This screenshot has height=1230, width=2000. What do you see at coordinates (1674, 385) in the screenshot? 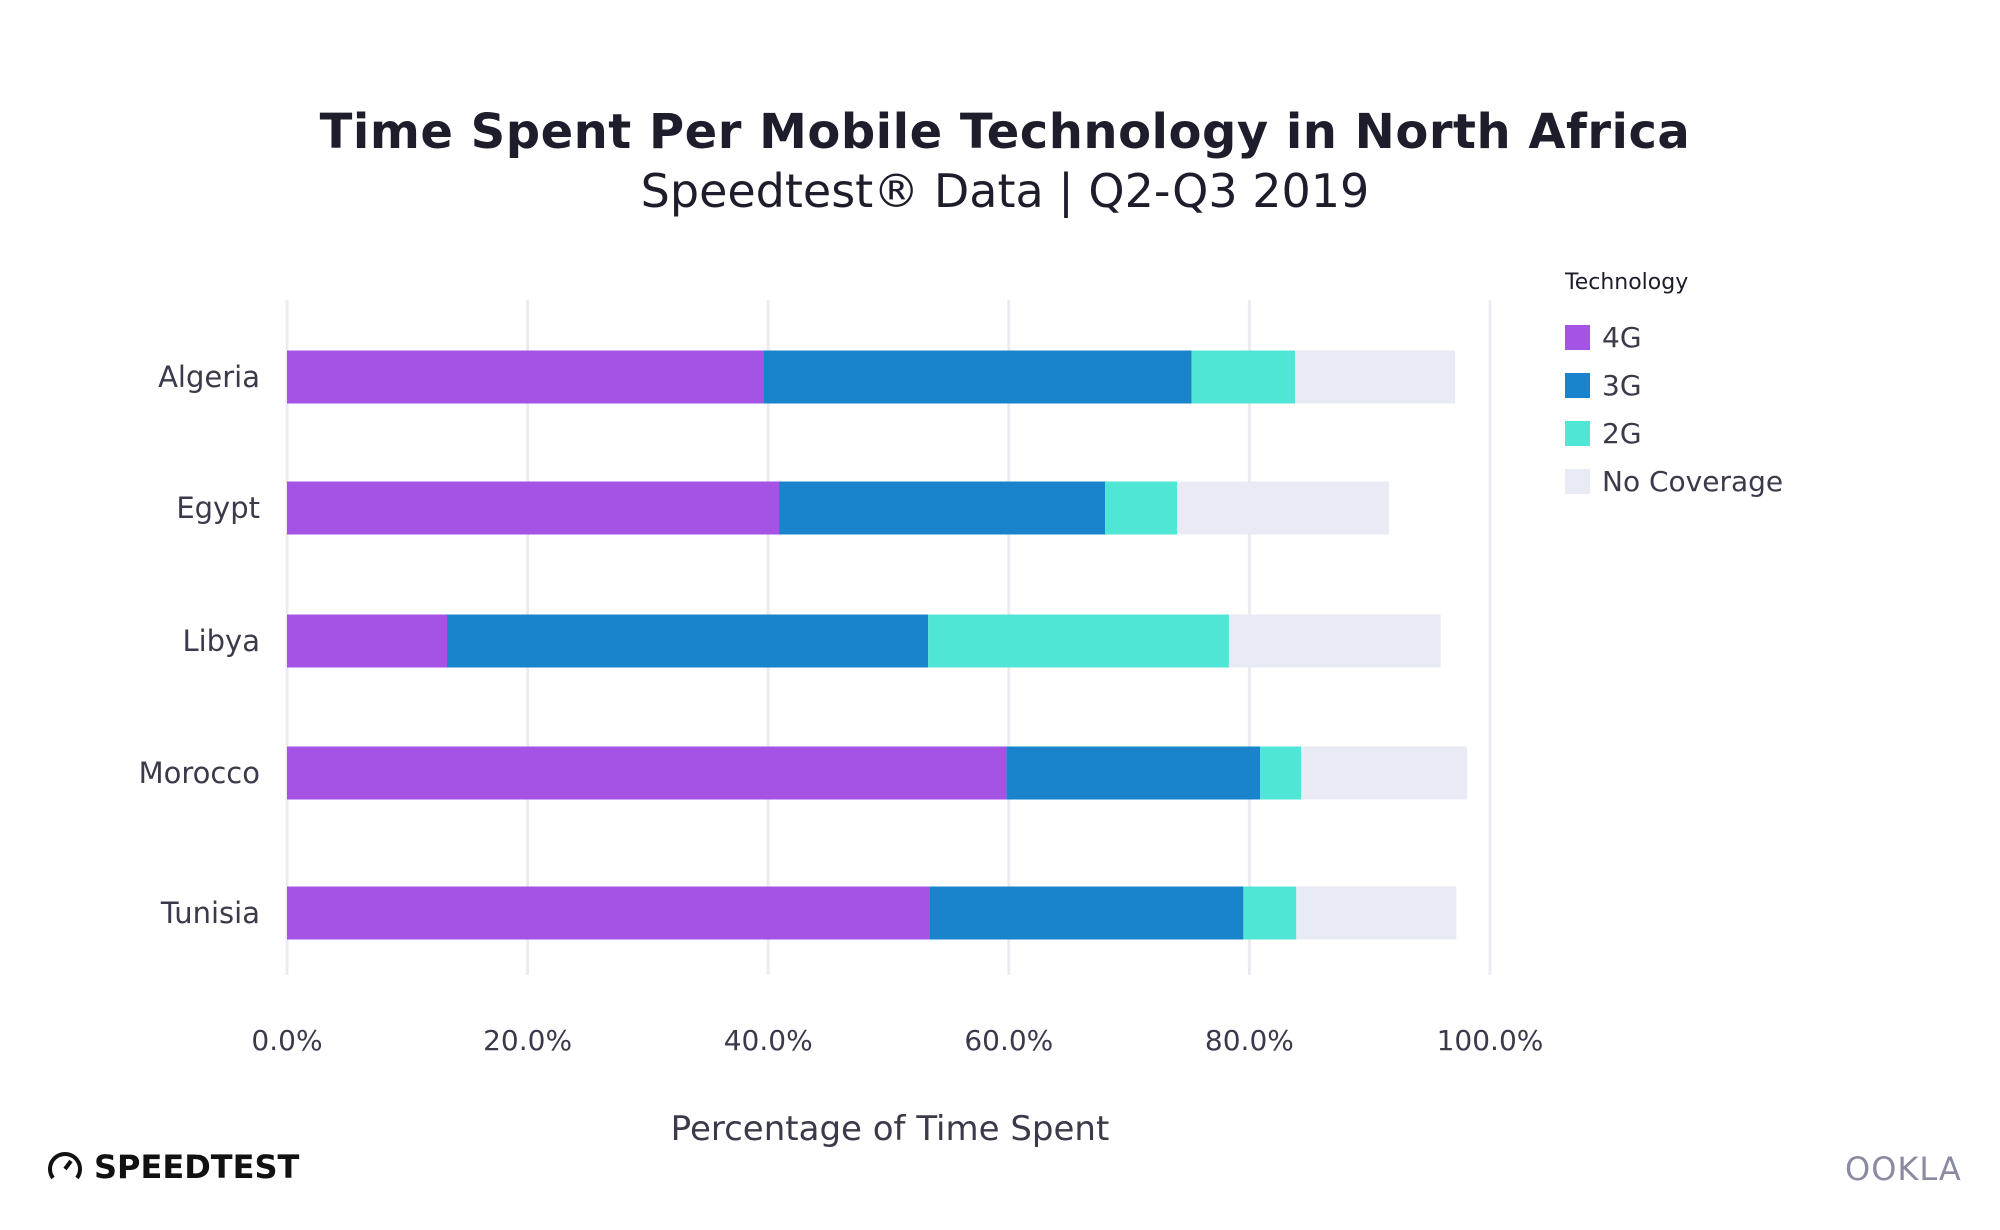
I see `legend-item: 3G` at bounding box center [1674, 385].